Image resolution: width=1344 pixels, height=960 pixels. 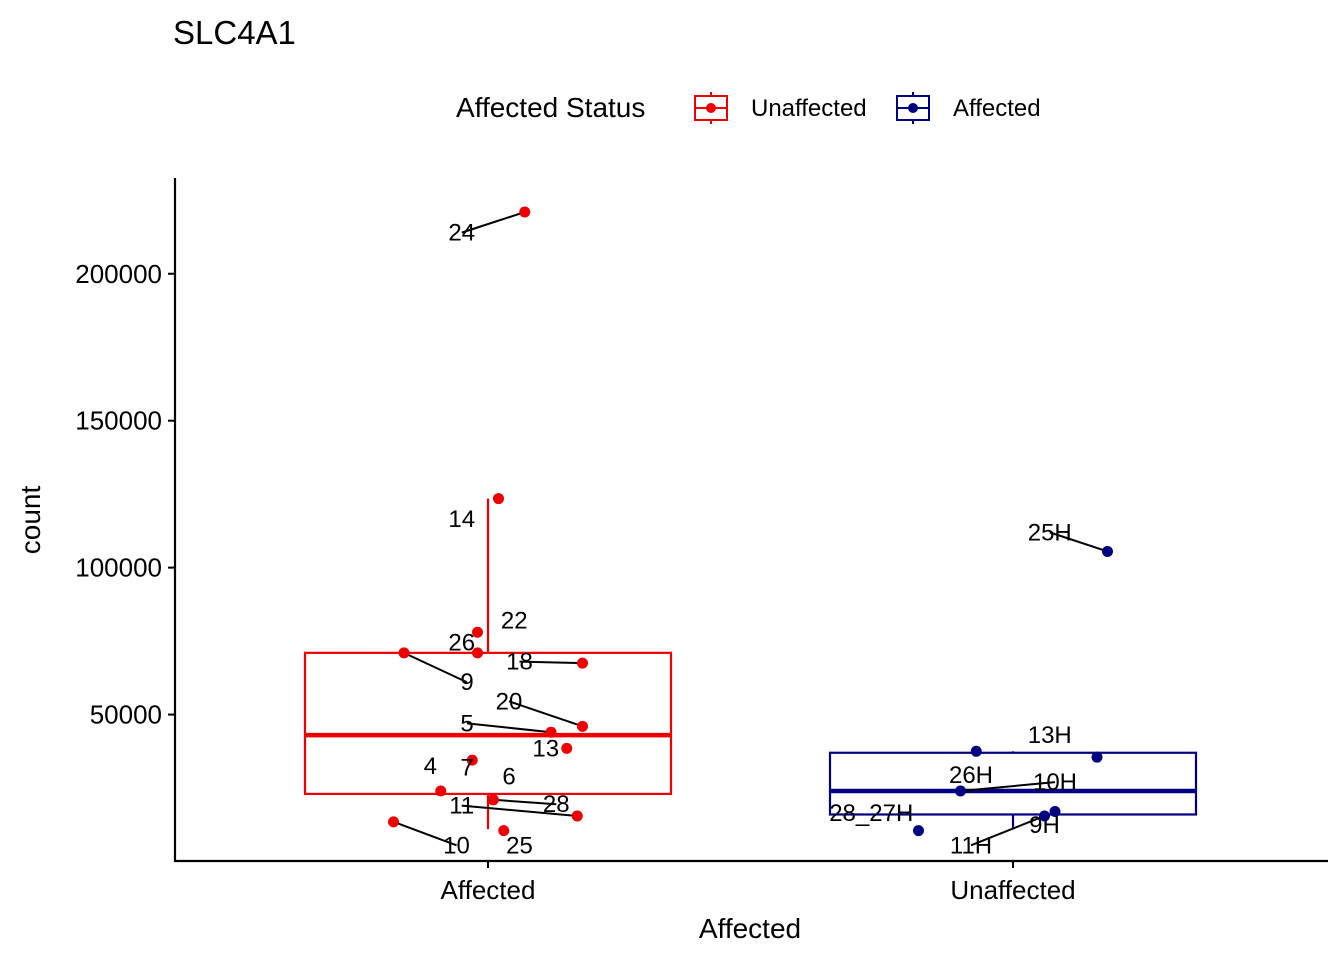 What do you see at coordinates (126, 715) in the screenshot?
I see `y-tick-label: 50000` at bounding box center [126, 715].